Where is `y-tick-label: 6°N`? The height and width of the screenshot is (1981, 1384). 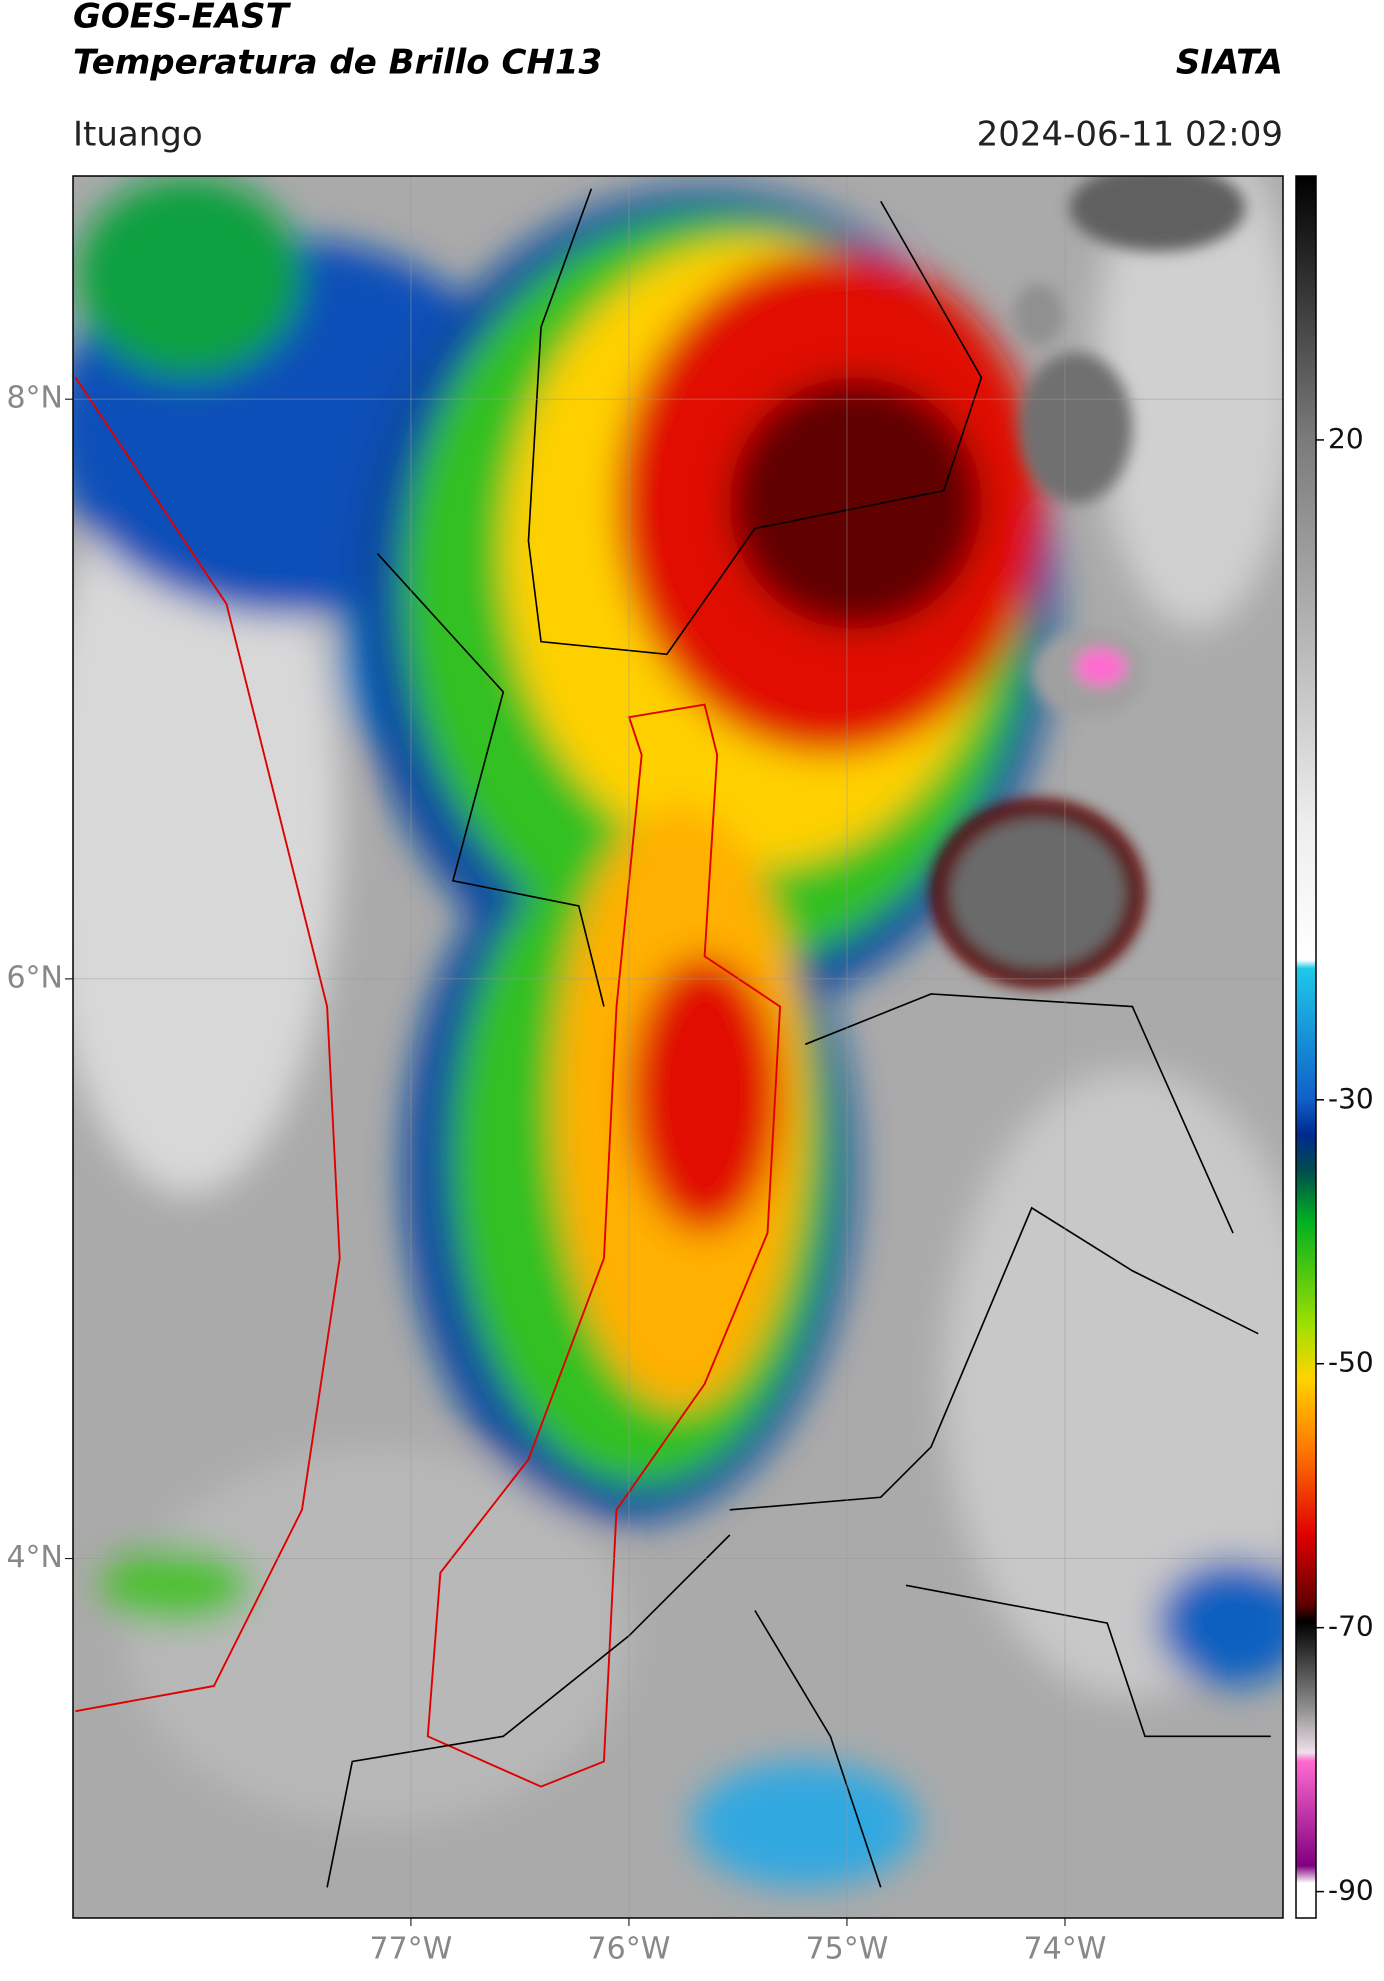
y-tick-label: 6°N is located at coordinates (34, 977).